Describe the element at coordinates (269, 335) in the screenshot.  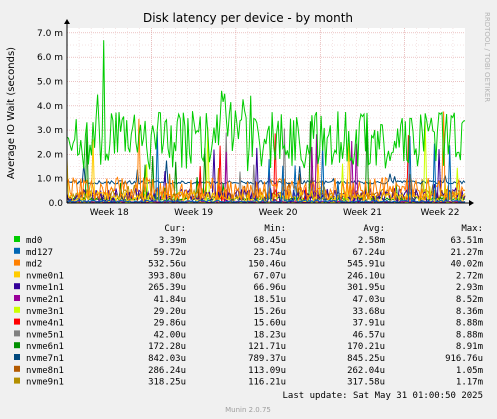
I see `legend-value: 18.23u` at that location.